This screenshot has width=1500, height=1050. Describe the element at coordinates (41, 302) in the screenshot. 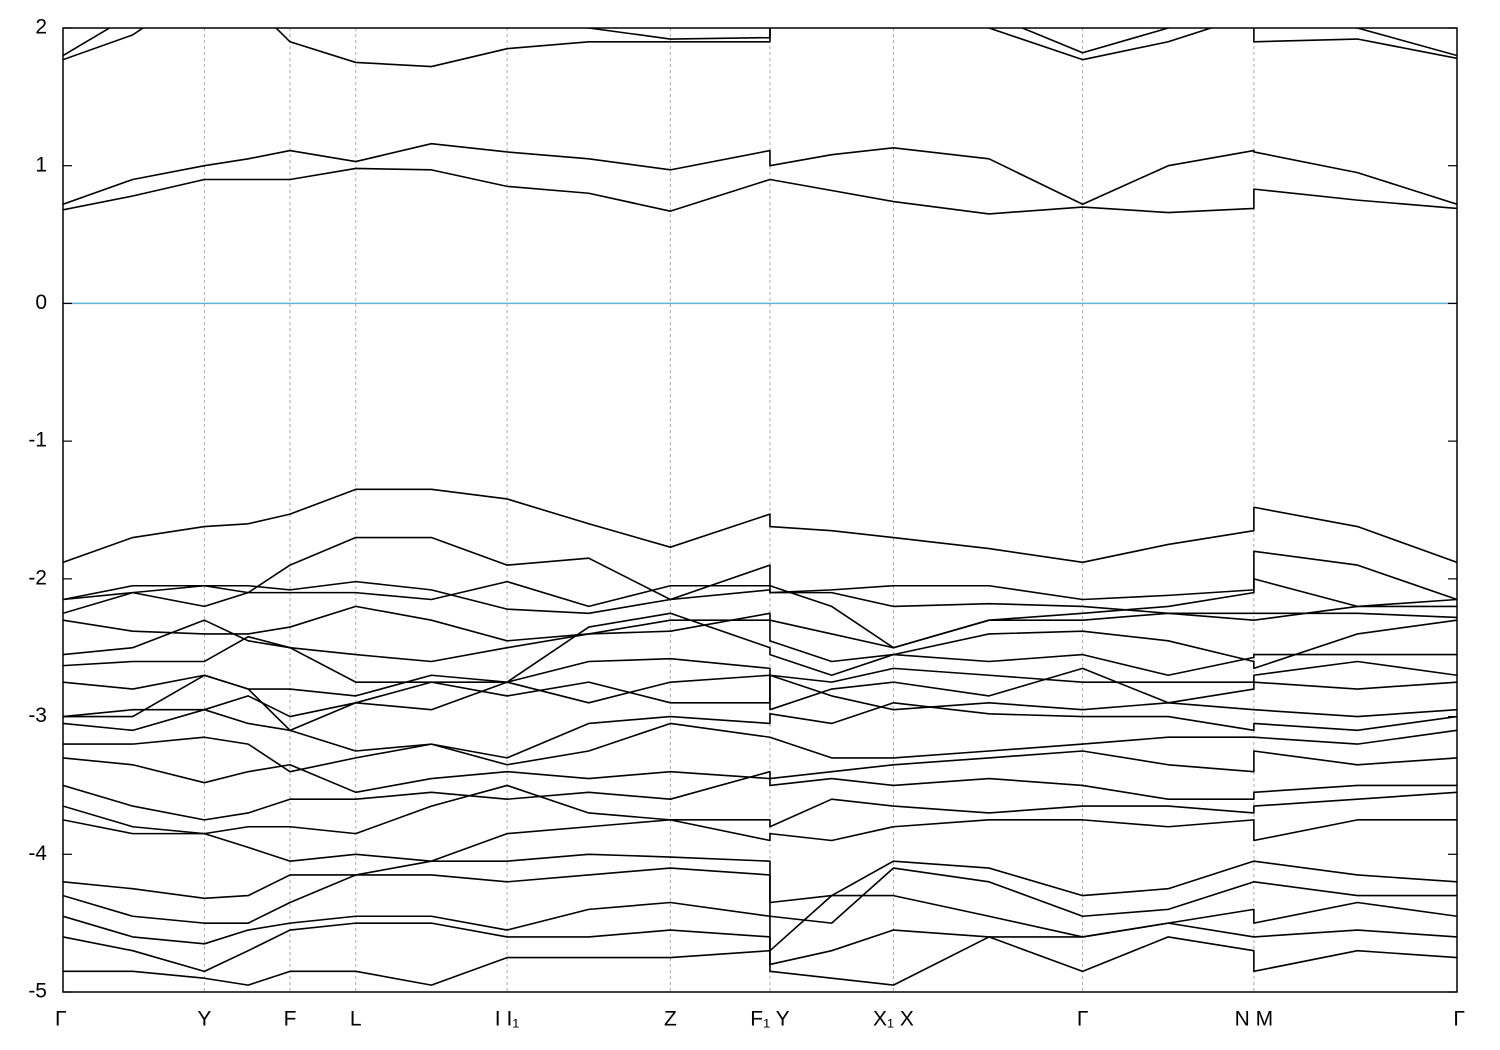

I see `y-tick-label: 0` at that location.